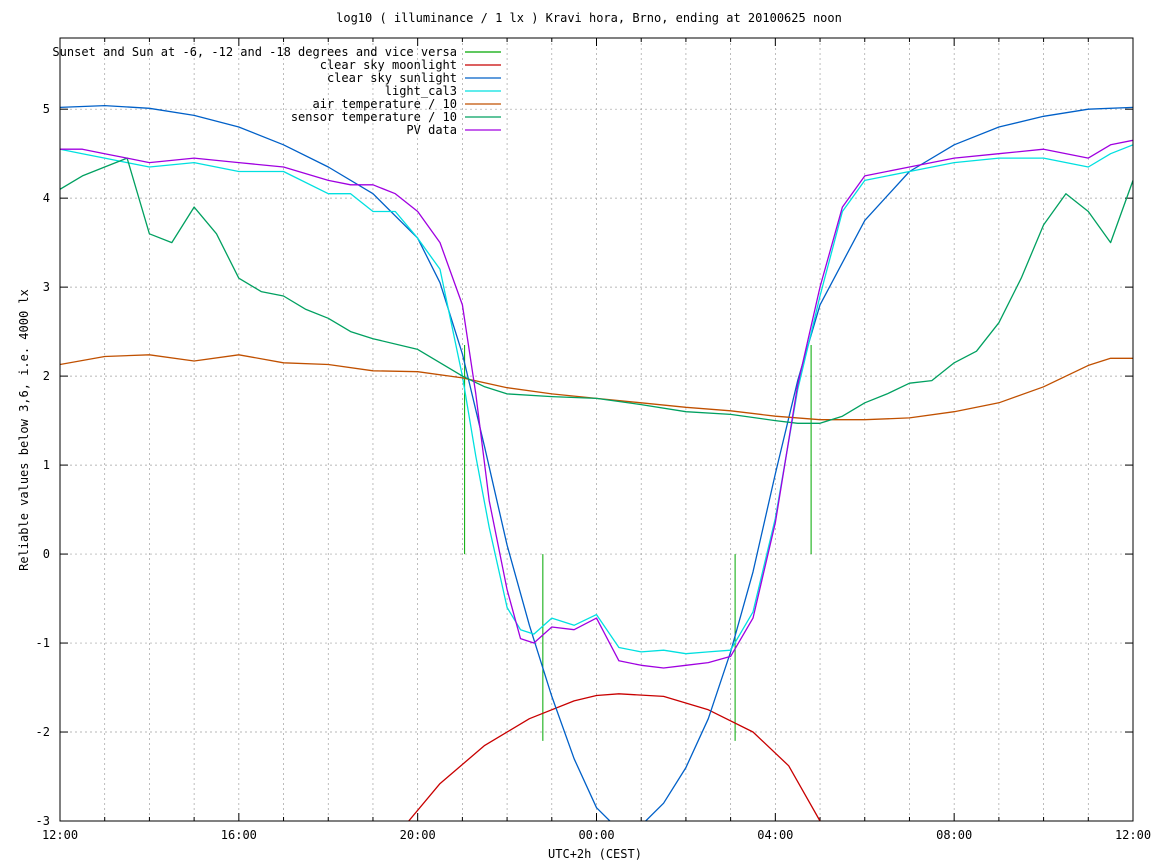 The height and width of the screenshot is (863, 1151). What do you see at coordinates (421, 91) in the screenshot?
I see `legend-label: light_cal3` at bounding box center [421, 91].